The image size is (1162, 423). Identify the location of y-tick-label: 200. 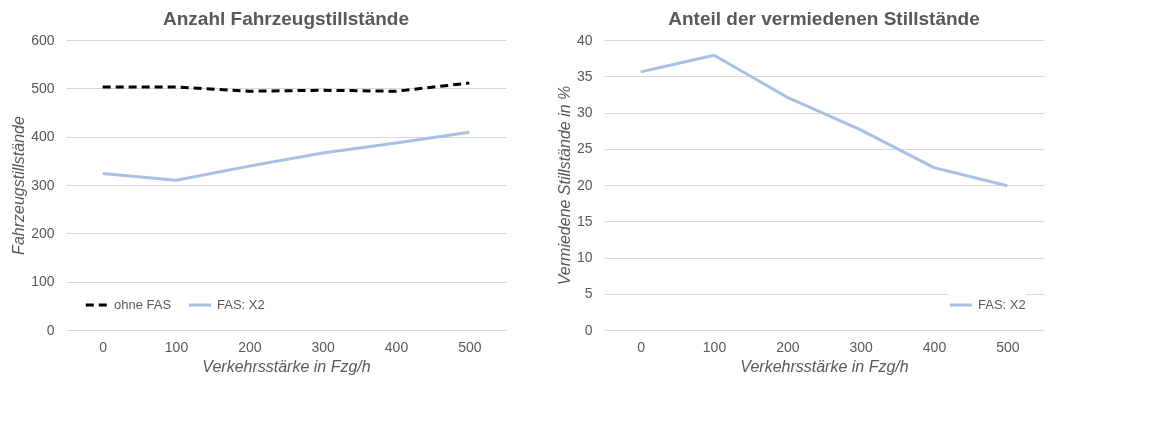
(43, 232).